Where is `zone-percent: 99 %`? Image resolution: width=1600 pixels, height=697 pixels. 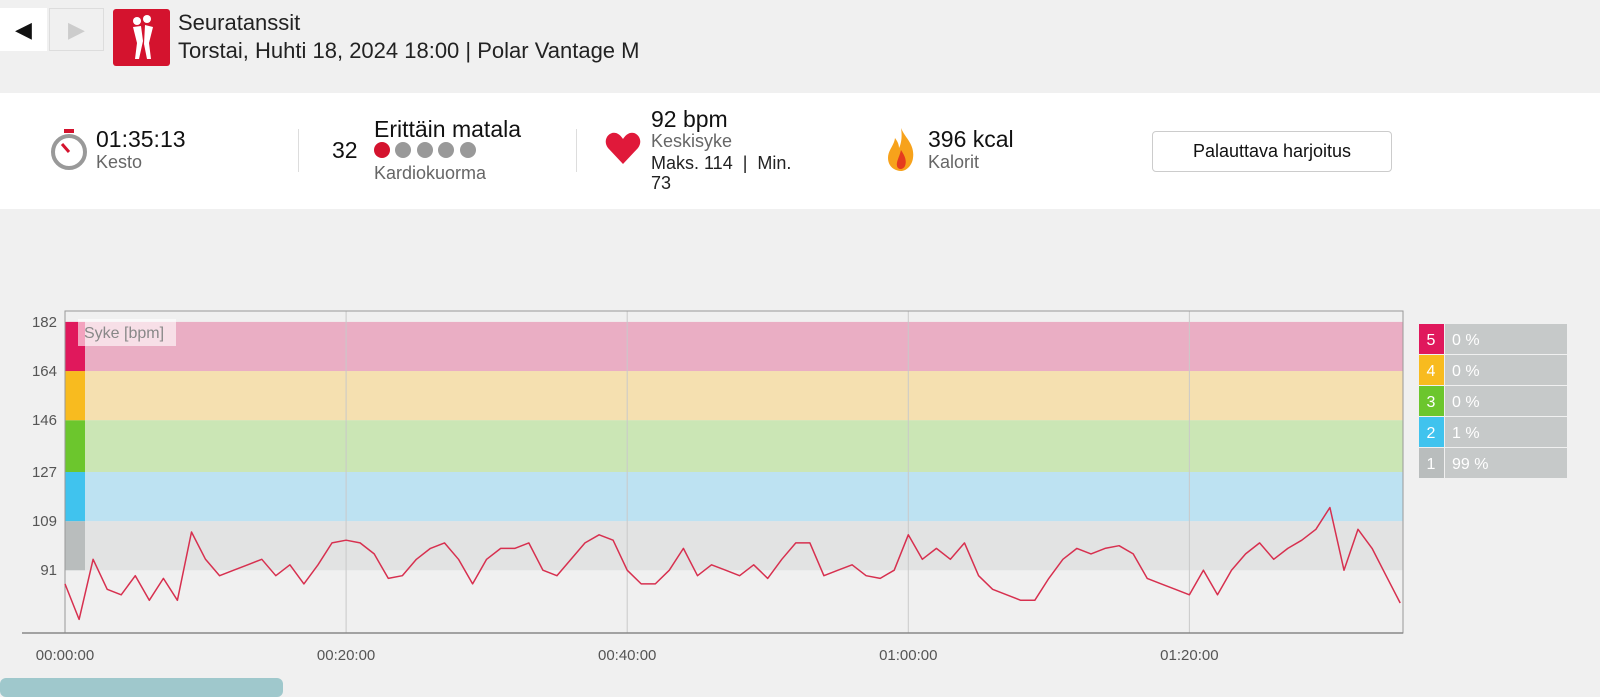
zone-percent: 99 % is located at coordinates (1470, 464).